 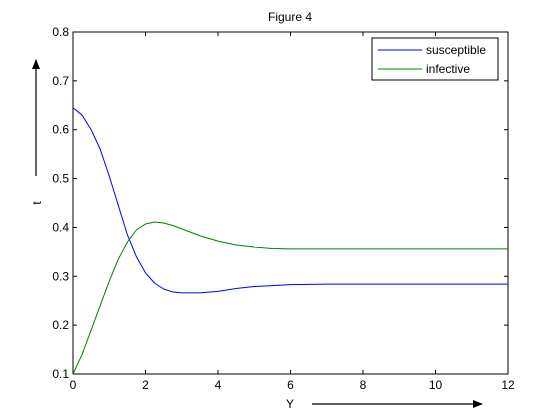 What do you see at coordinates (60, 130) in the screenshot?
I see `y-tick-label: 0.6` at bounding box center [60, 130].